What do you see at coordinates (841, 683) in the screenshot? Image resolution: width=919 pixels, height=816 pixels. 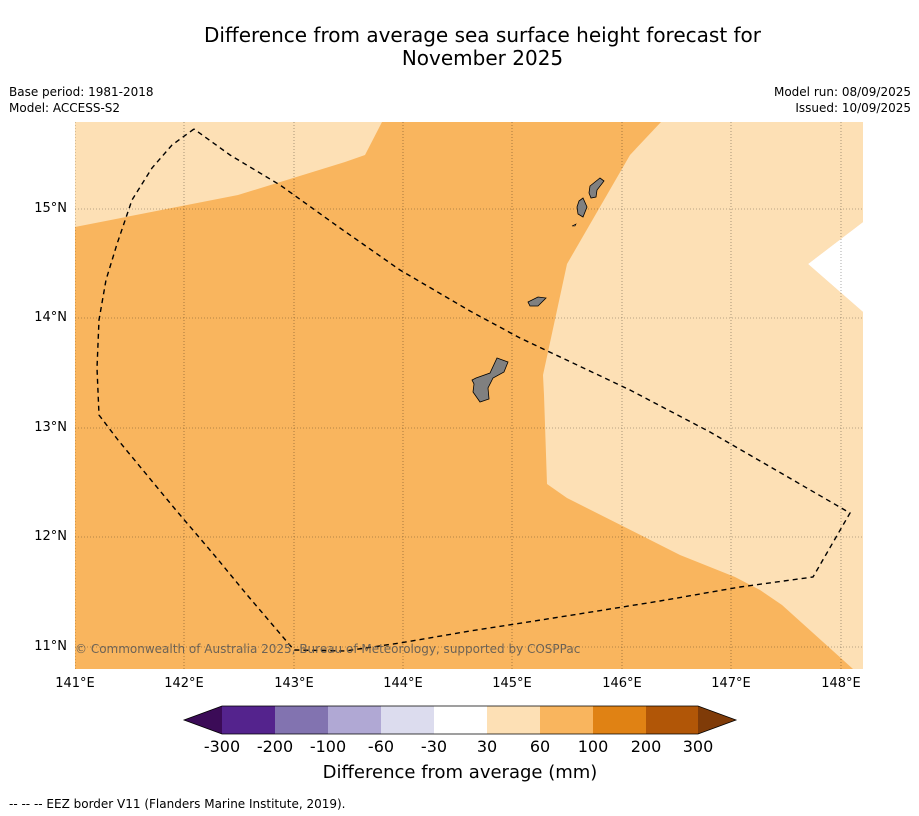 I see `lon-label-148e: 148°E` at bounding box center [841, 683].